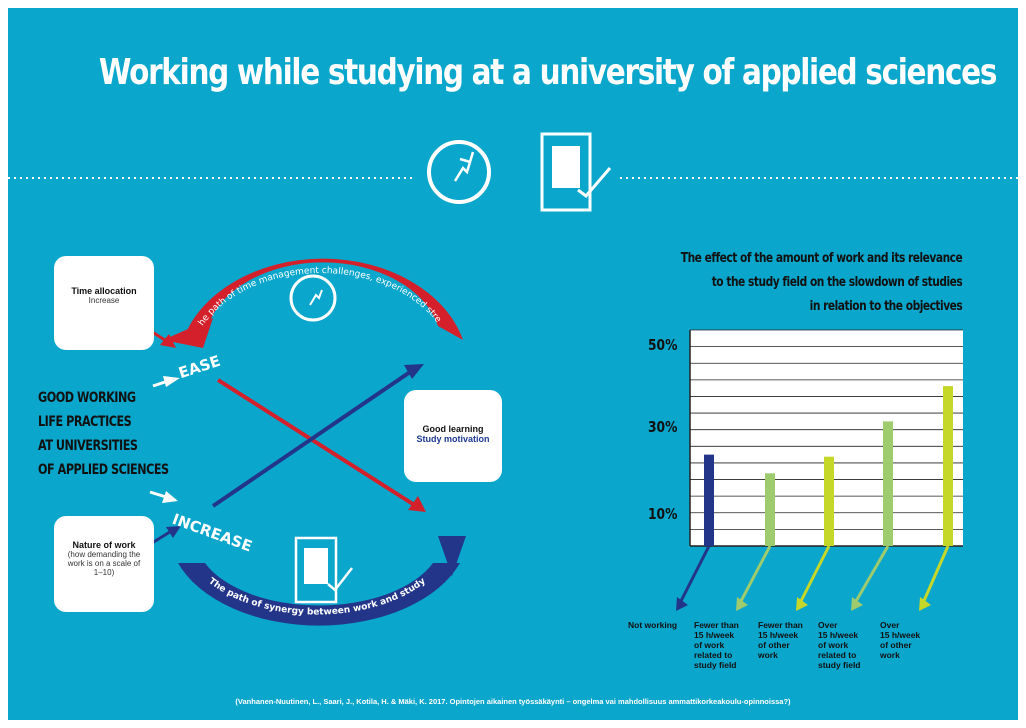  I want to click on category-label: Not working, so click(653, 625).